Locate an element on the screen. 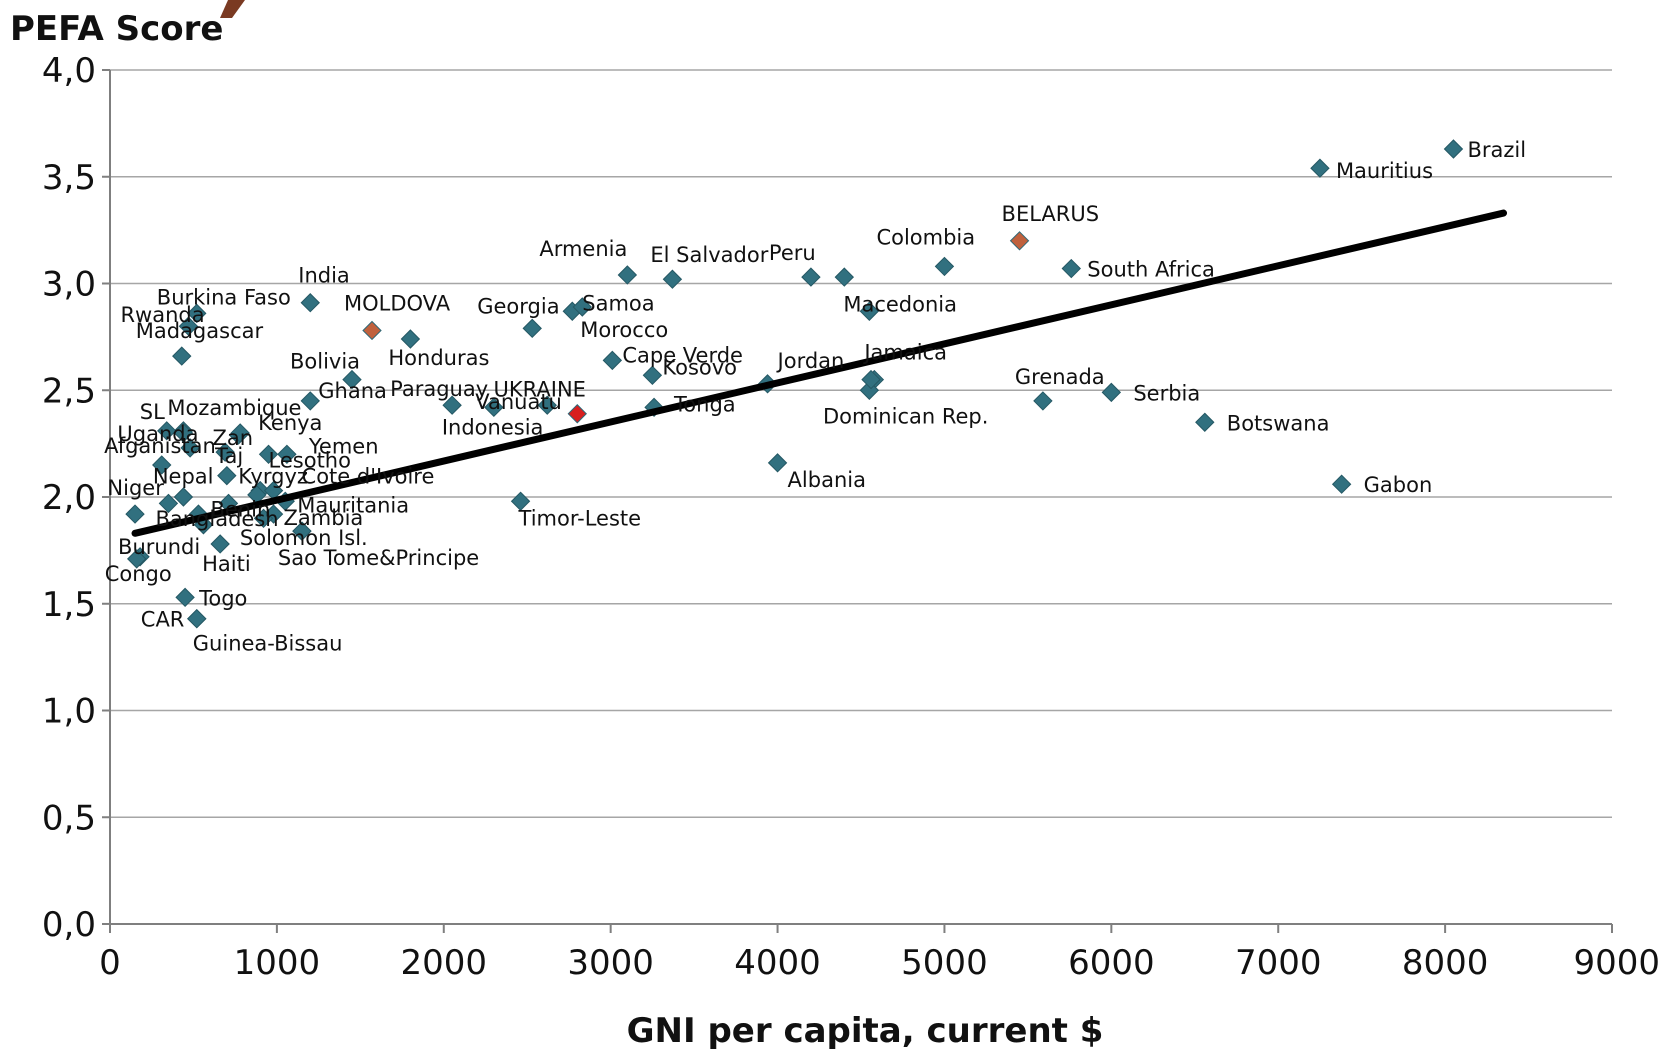  point-label: Honduras is located at coordinates (438, 358).